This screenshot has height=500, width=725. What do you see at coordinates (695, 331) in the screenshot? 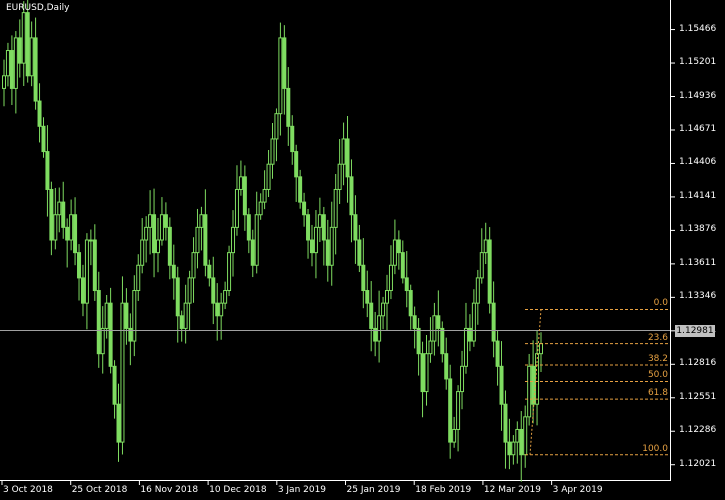
I see `current-price-label: 1.12981` at bounding box center [695, 331].